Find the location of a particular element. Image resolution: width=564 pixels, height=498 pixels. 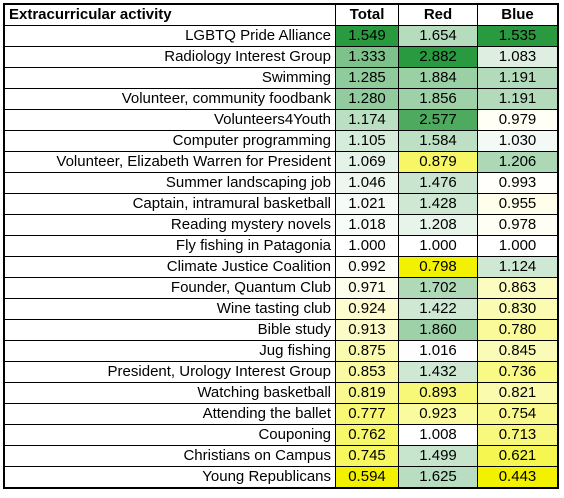

value-cell: 1.206 is located at coordinates (518, 162).